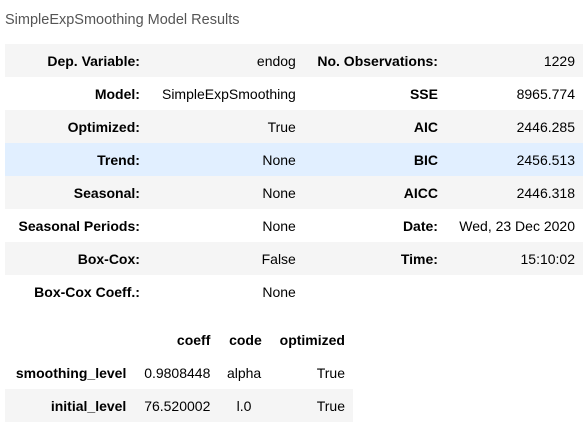 The width and height of the screenshot is (585, 435). I want to click on table-row: Seasonal: None AICC 2446.318, so click(294, 192).